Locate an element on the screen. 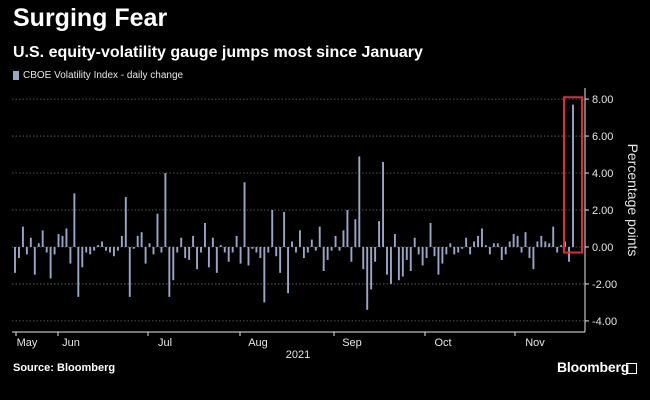 Image resolution: width=650 pixels, height=400 pixels. x-tick-label: Jun is located at coordinates (71, 343).